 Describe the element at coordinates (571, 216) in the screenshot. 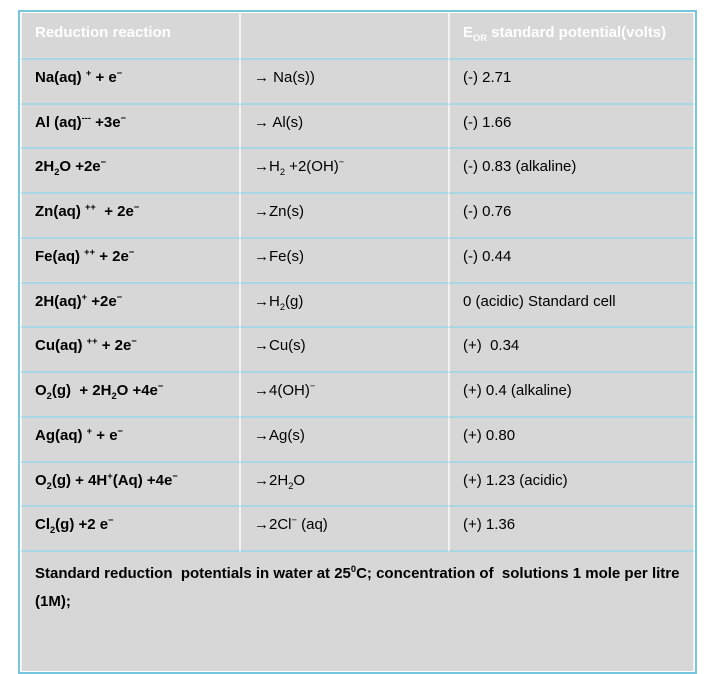

I see `potential-cell: (-) 0.76` at that location.